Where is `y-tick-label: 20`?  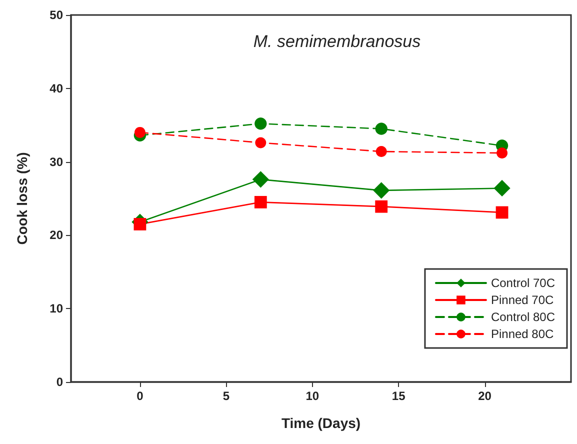
y-tick-label: 20 is located at coordinates (57, 235).